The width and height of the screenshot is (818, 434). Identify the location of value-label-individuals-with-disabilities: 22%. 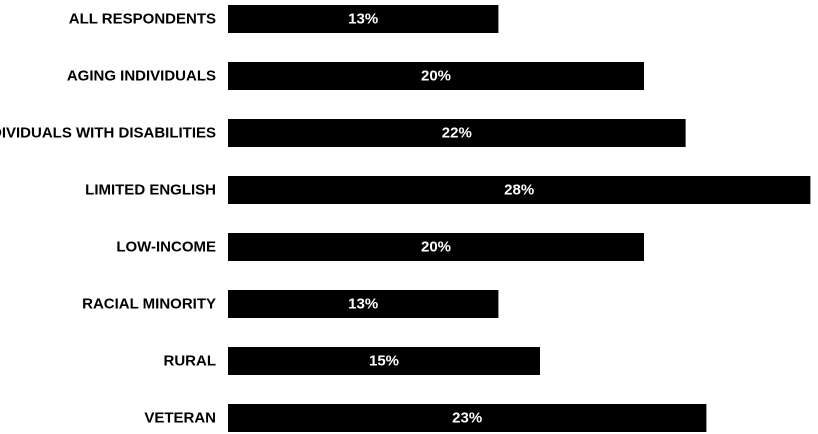
(457, 133).